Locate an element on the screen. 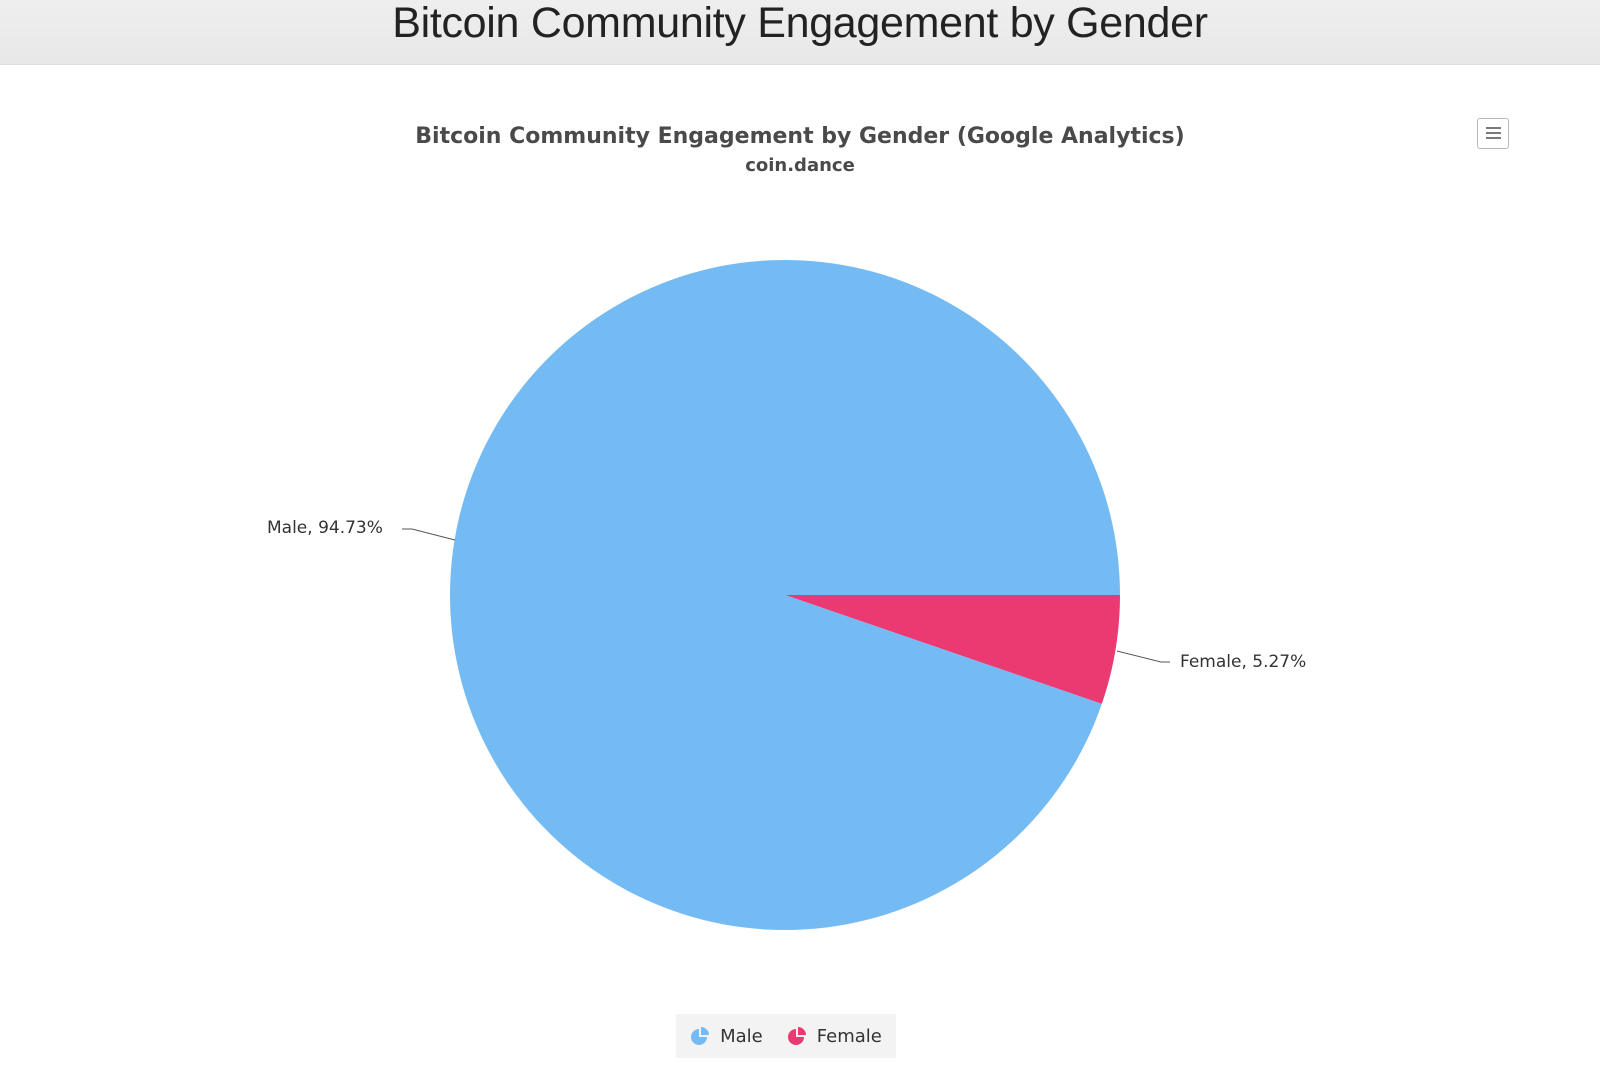 The image size is (1600, 1068). female-data-label: Female, 5.27% is located at coordinates (1243, 662).